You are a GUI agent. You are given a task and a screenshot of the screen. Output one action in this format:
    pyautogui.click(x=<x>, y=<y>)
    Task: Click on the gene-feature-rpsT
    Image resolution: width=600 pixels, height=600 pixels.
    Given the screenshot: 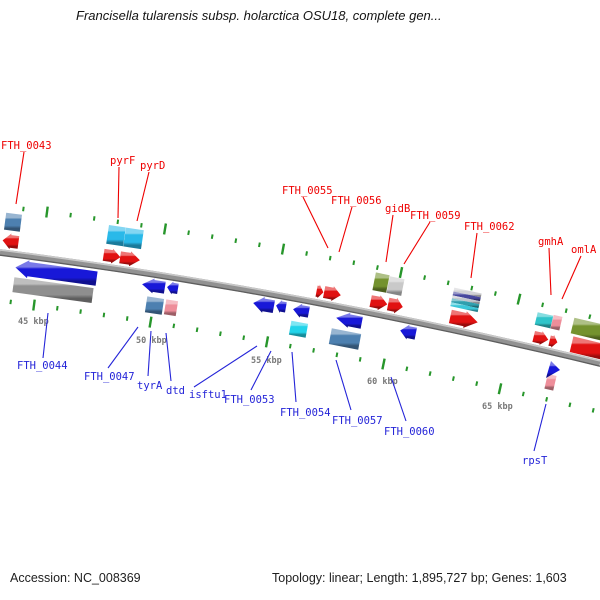 What is the action you would take?
    pyautogui.click(x=550, y=382)
    